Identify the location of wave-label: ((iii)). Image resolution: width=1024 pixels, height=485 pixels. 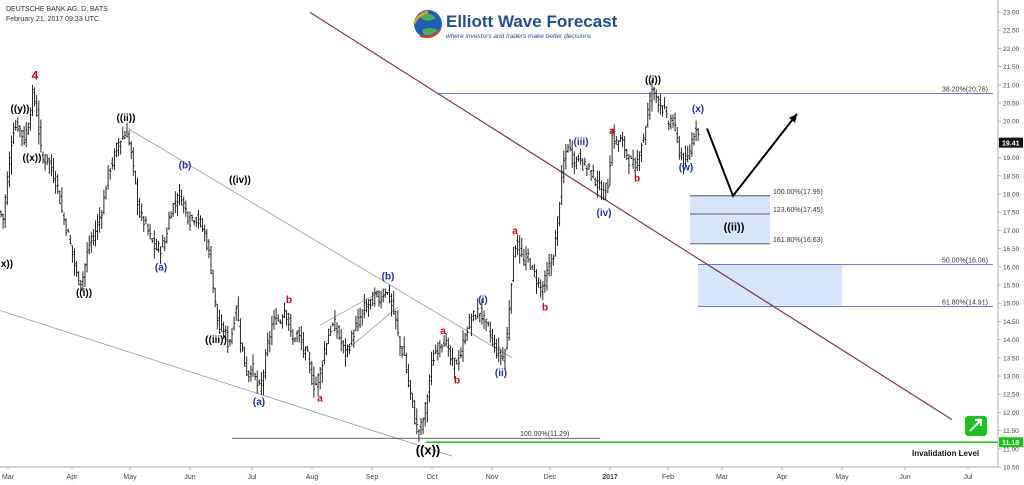
(216, 340).